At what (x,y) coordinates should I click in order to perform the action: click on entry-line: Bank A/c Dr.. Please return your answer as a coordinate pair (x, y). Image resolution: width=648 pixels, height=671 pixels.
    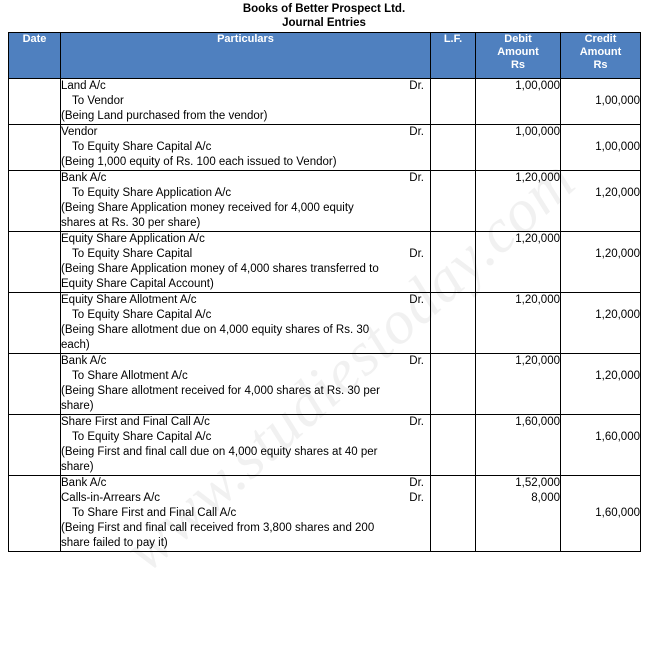
    Looking at the image, I should click on (242, 483).